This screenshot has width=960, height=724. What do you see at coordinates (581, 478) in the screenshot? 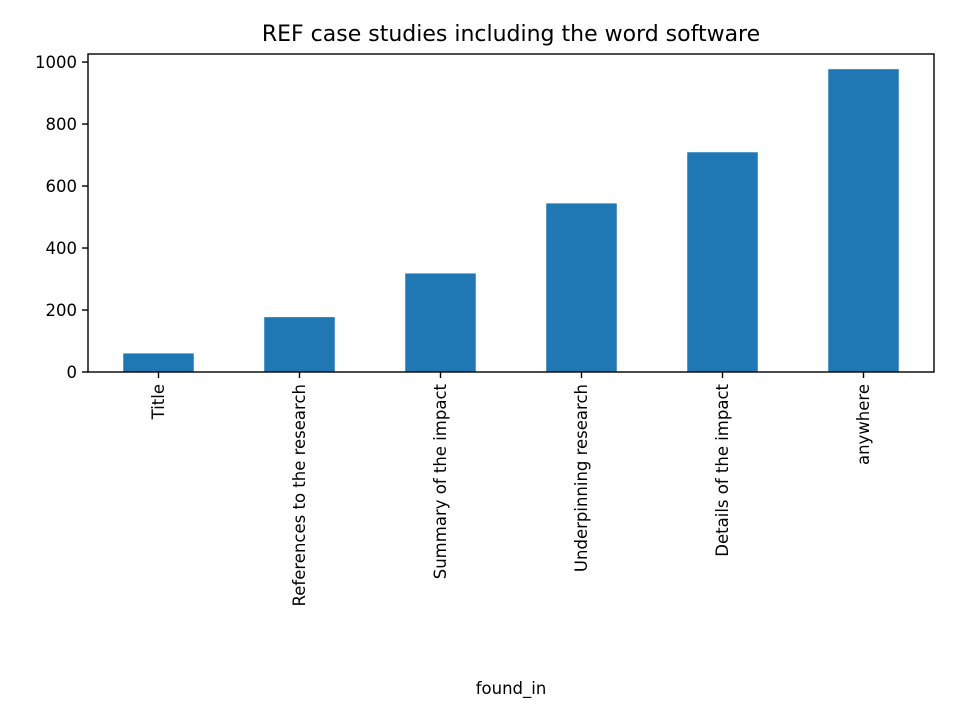
I see `x-tick-label: Underpinning research` at bounding box center [581, 478].